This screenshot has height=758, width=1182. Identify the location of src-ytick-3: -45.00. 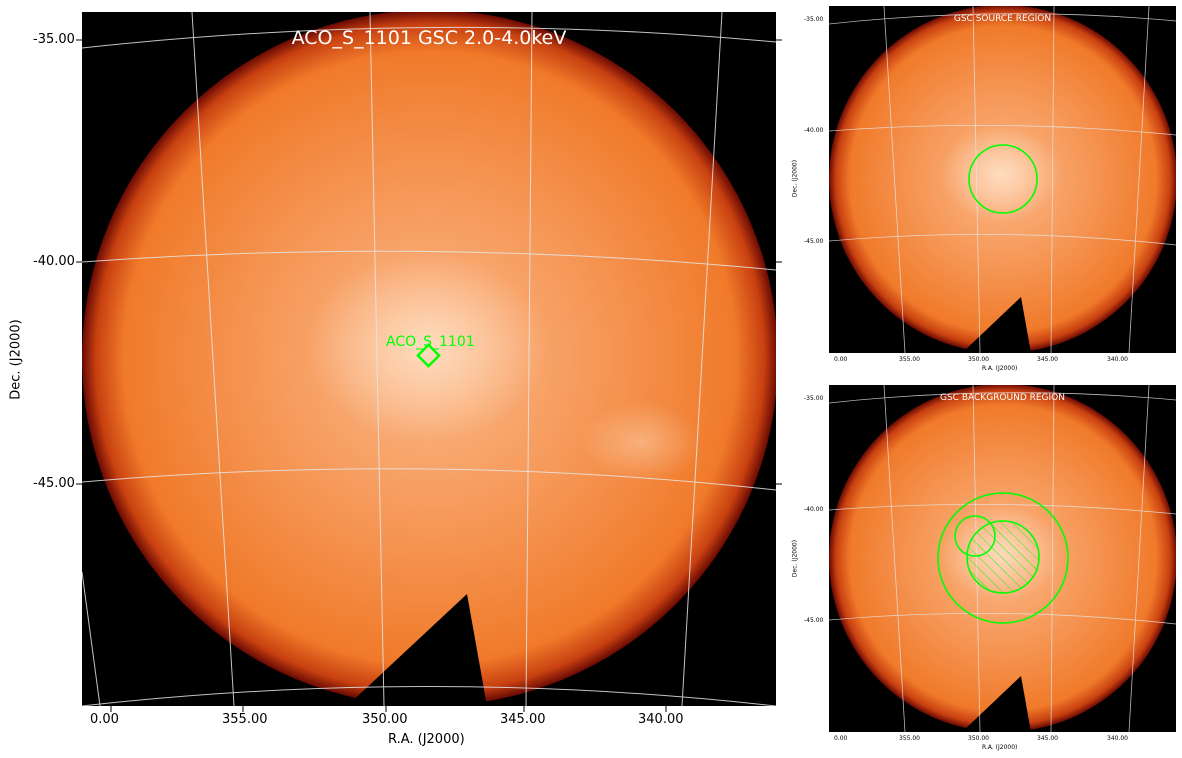
(814, 241).